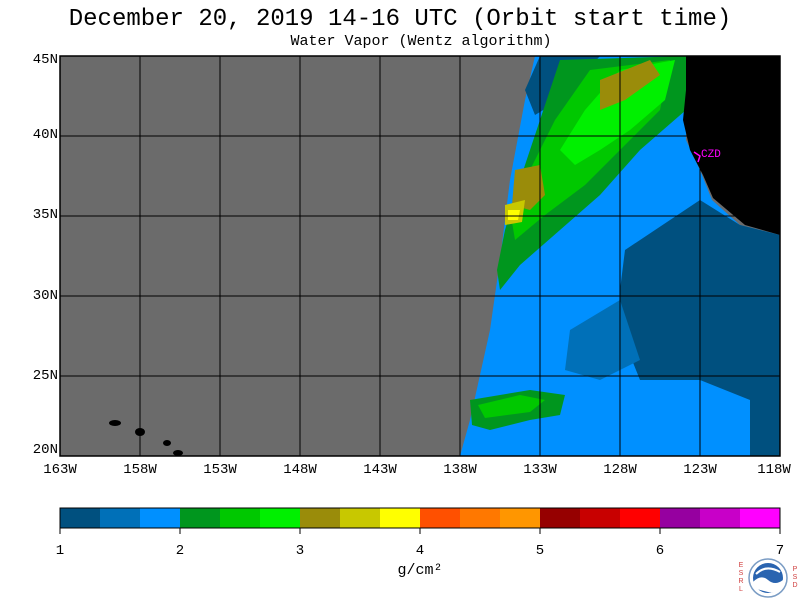 The image size is (800, 600). Describe the element at coordinates (180, 551) in the screenshot. I see `colorbar-tick-2: 2` at that location.